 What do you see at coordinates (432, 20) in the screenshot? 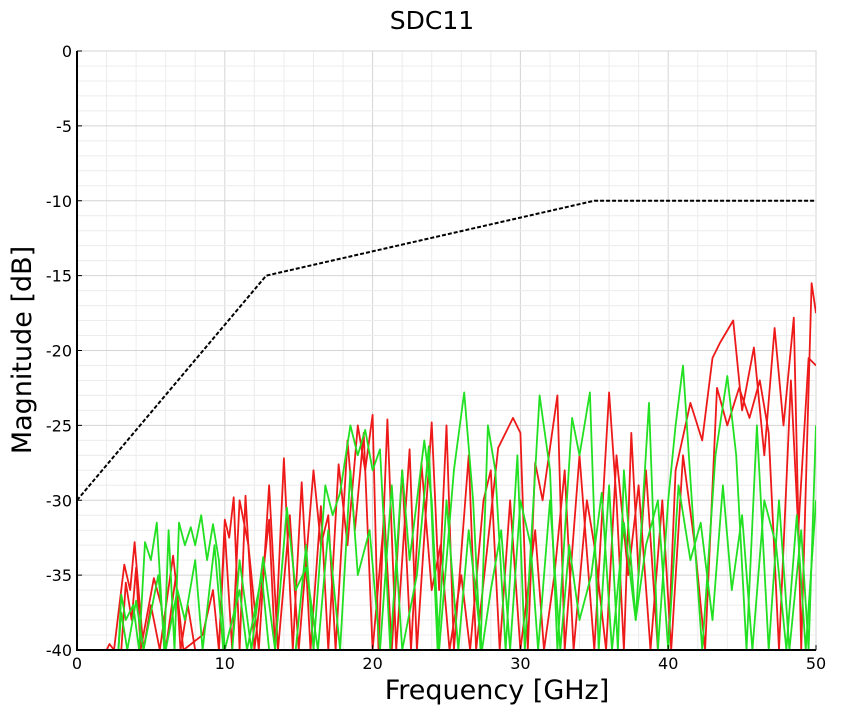
I see `chart-title: SDC11` at bounding box center [432, 20].